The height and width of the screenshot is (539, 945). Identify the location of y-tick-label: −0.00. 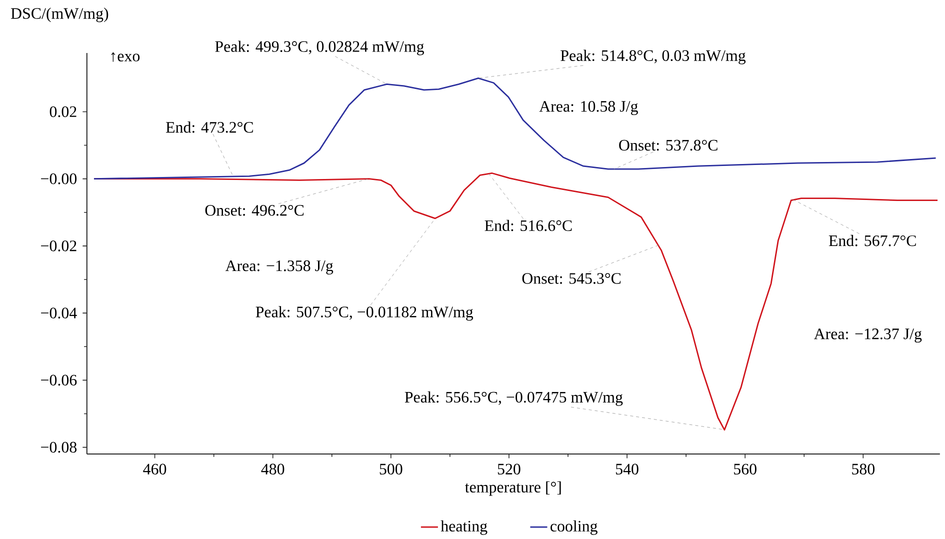
(59, 178).